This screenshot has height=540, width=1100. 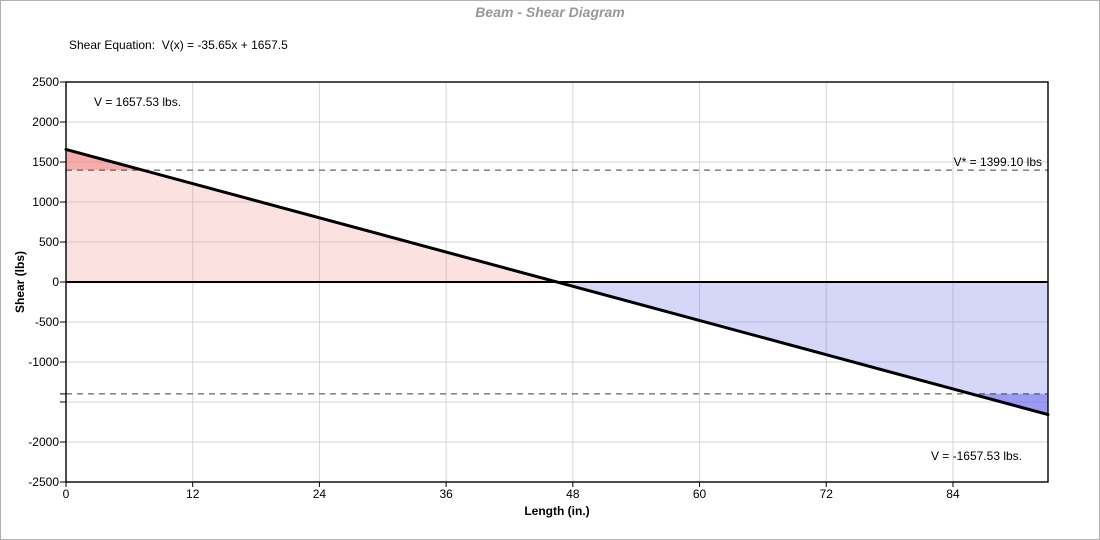 I want to click on y-tick-label: 1000, so click(x=45, y=201).